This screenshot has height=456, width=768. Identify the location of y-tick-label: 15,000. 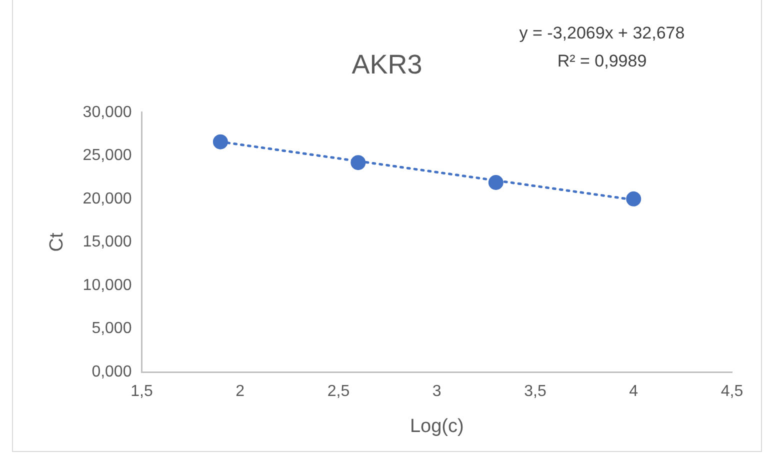
(107, 242).